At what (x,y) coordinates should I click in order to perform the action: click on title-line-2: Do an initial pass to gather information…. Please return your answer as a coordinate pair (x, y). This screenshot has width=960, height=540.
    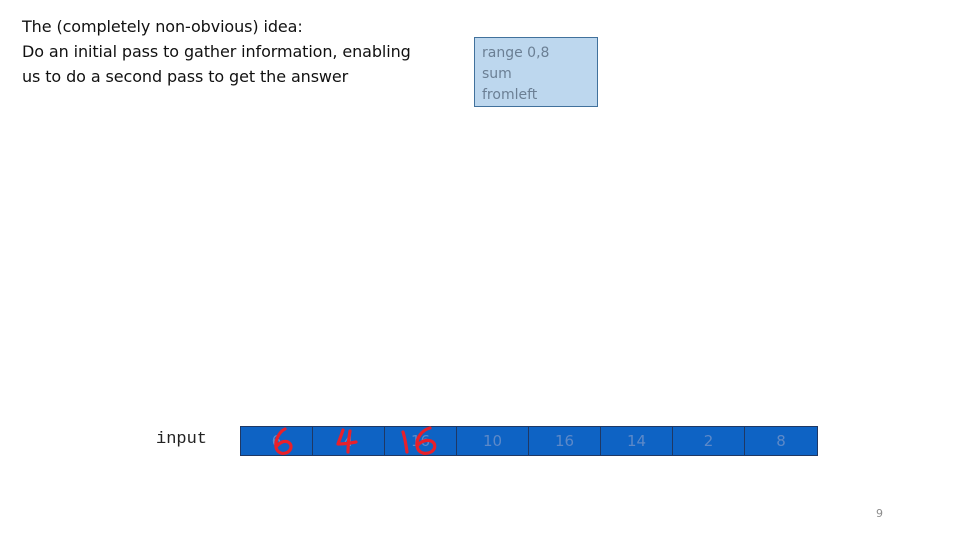
    Looking at the image, I should click on (216, 51).